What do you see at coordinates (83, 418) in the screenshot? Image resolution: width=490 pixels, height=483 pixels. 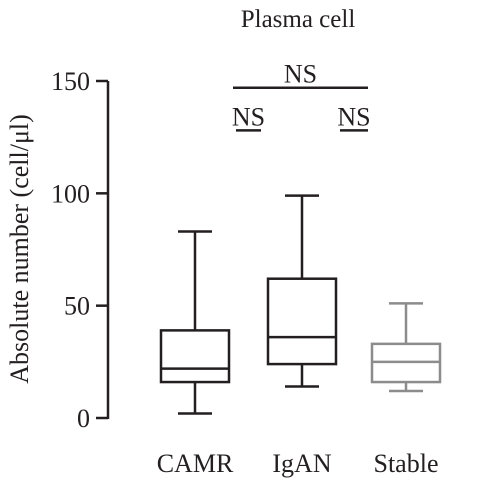 I see `y-tick-label: 0` at bounding box center [83, 418].